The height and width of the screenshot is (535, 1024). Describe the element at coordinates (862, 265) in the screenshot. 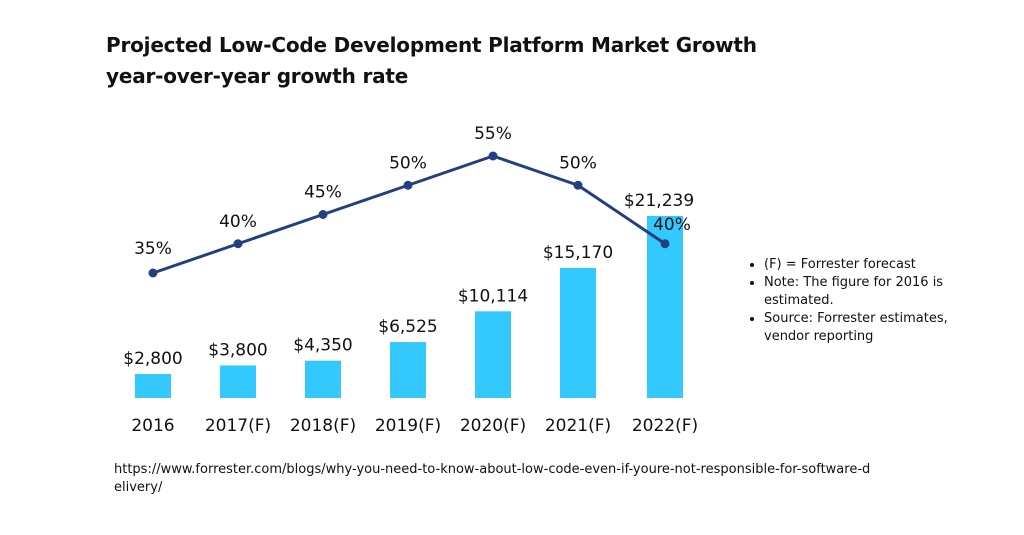

I see `note-item: (F) = Forrester forecast` at that location.